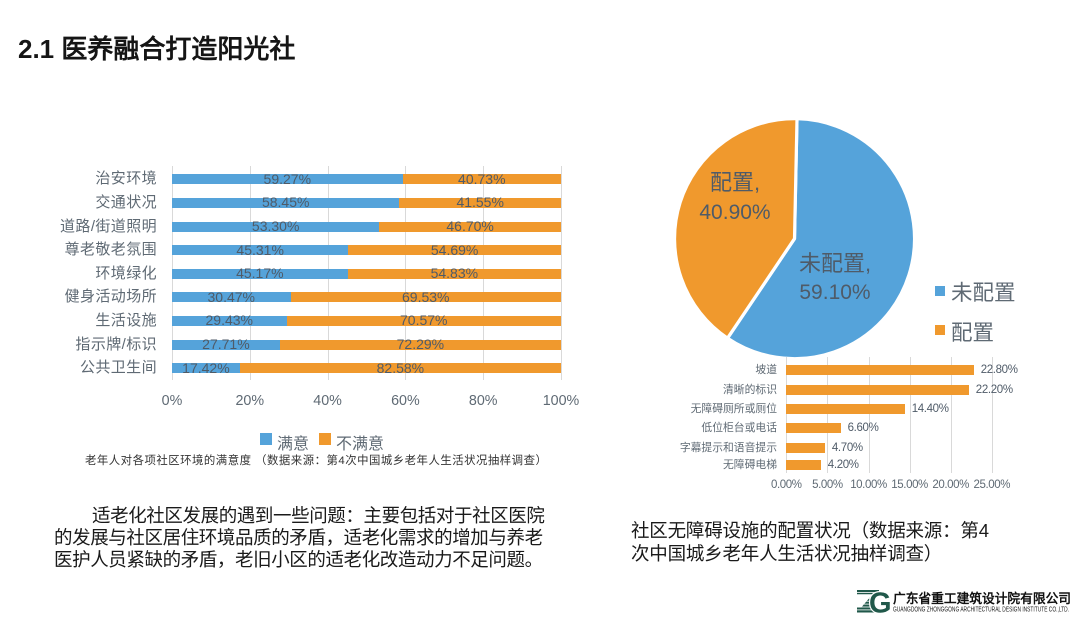  Describe the element at coordinates (982, 598) in the screenshot. I see `svg-text: 广东省重工建筑设计院有限公司` at that location.